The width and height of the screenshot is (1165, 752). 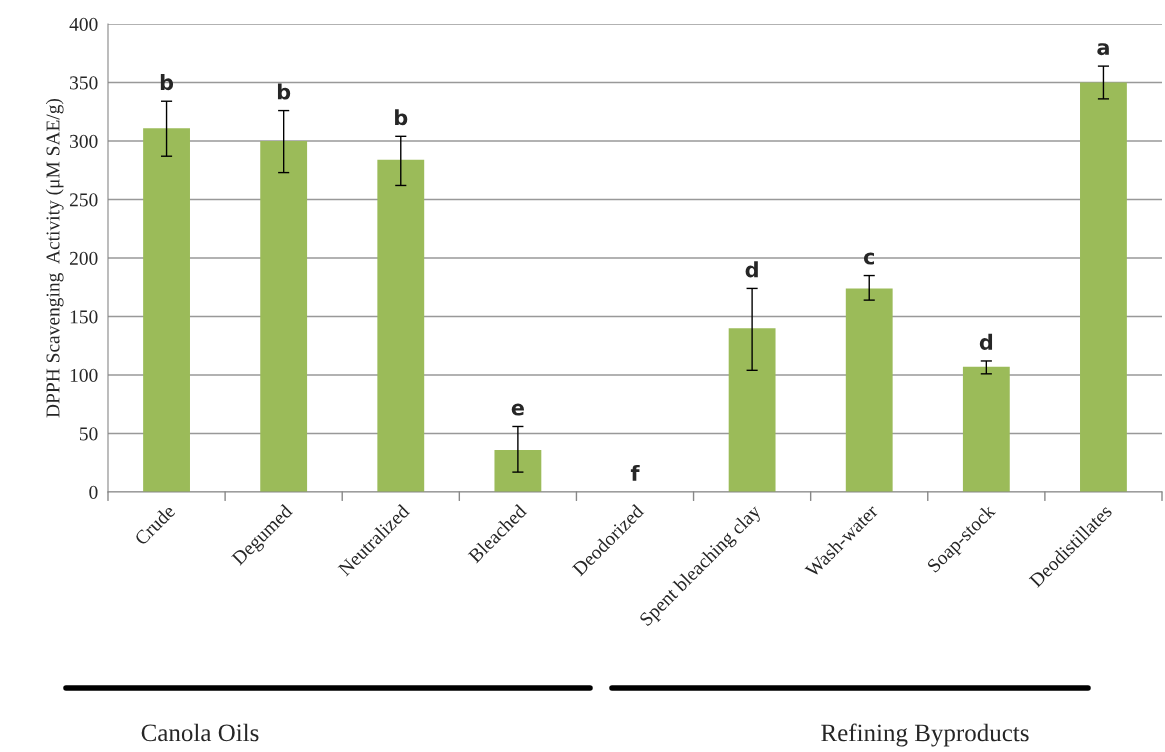 I want to click on y-tick-label: 250, so click(x=83, y=200).